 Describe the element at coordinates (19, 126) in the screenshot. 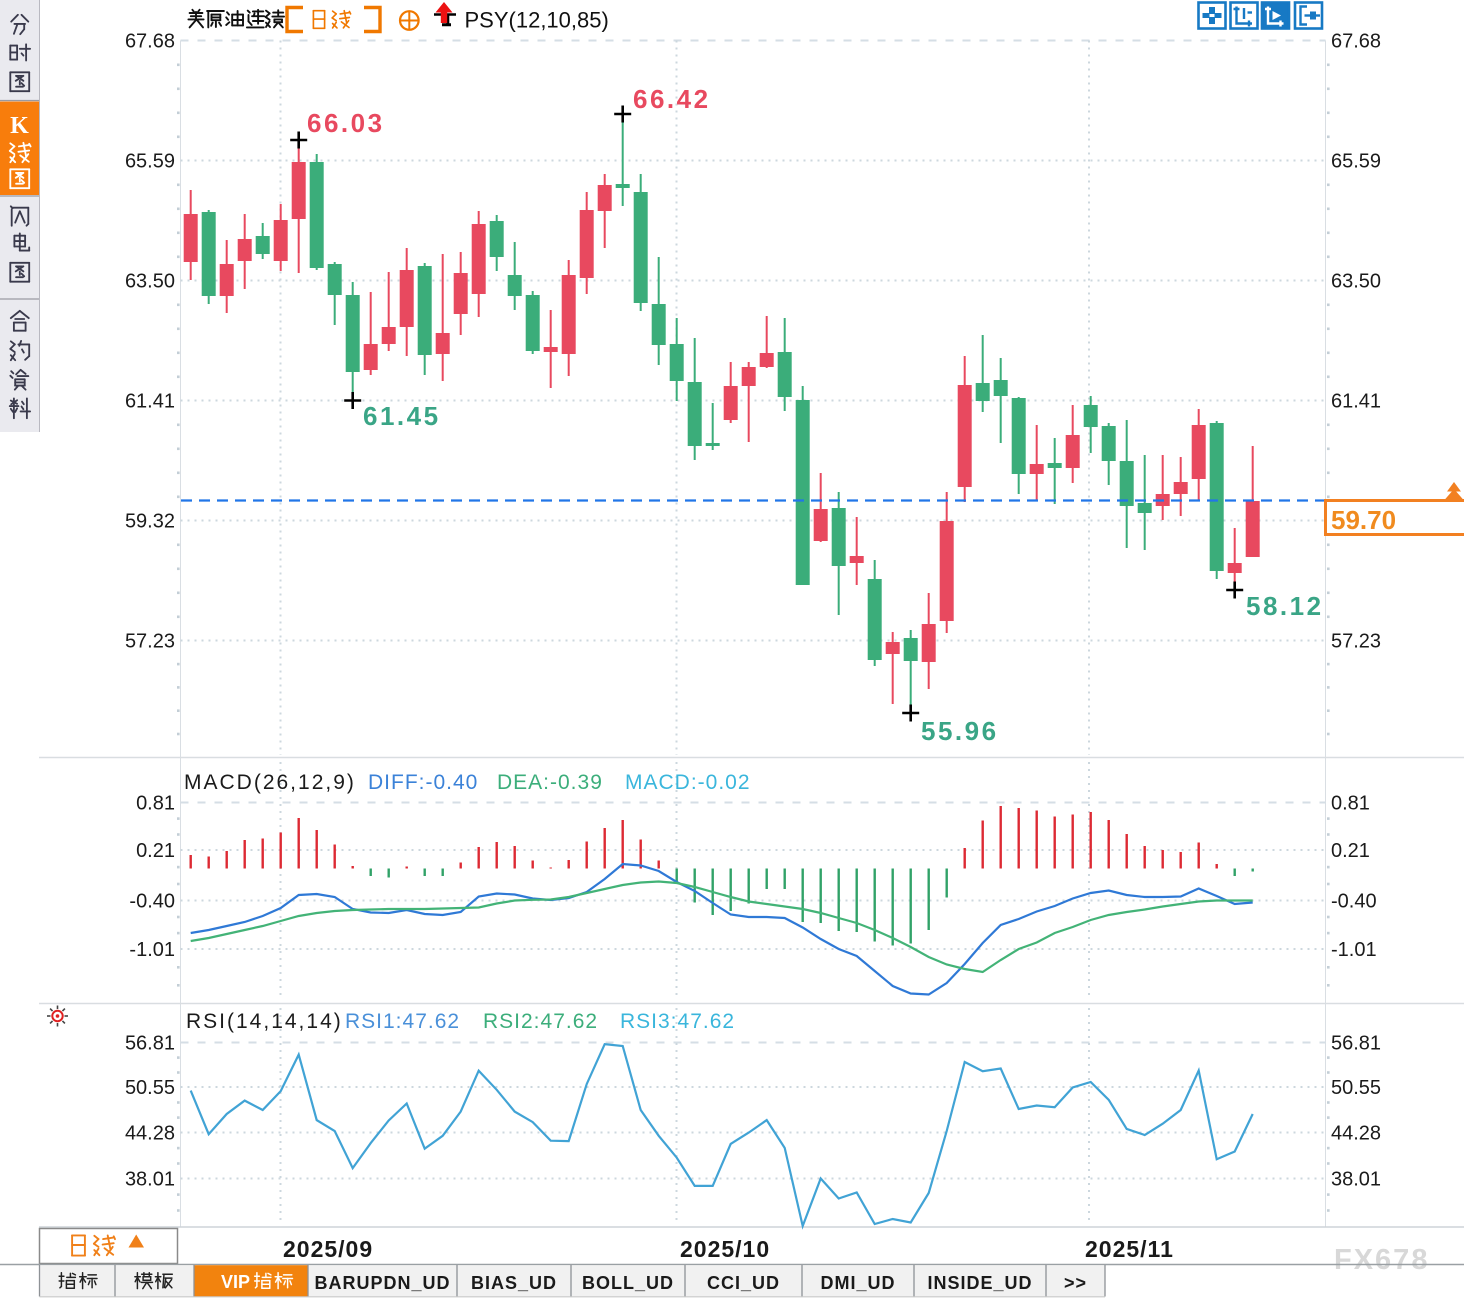

I see `svg-text: K` at that location.